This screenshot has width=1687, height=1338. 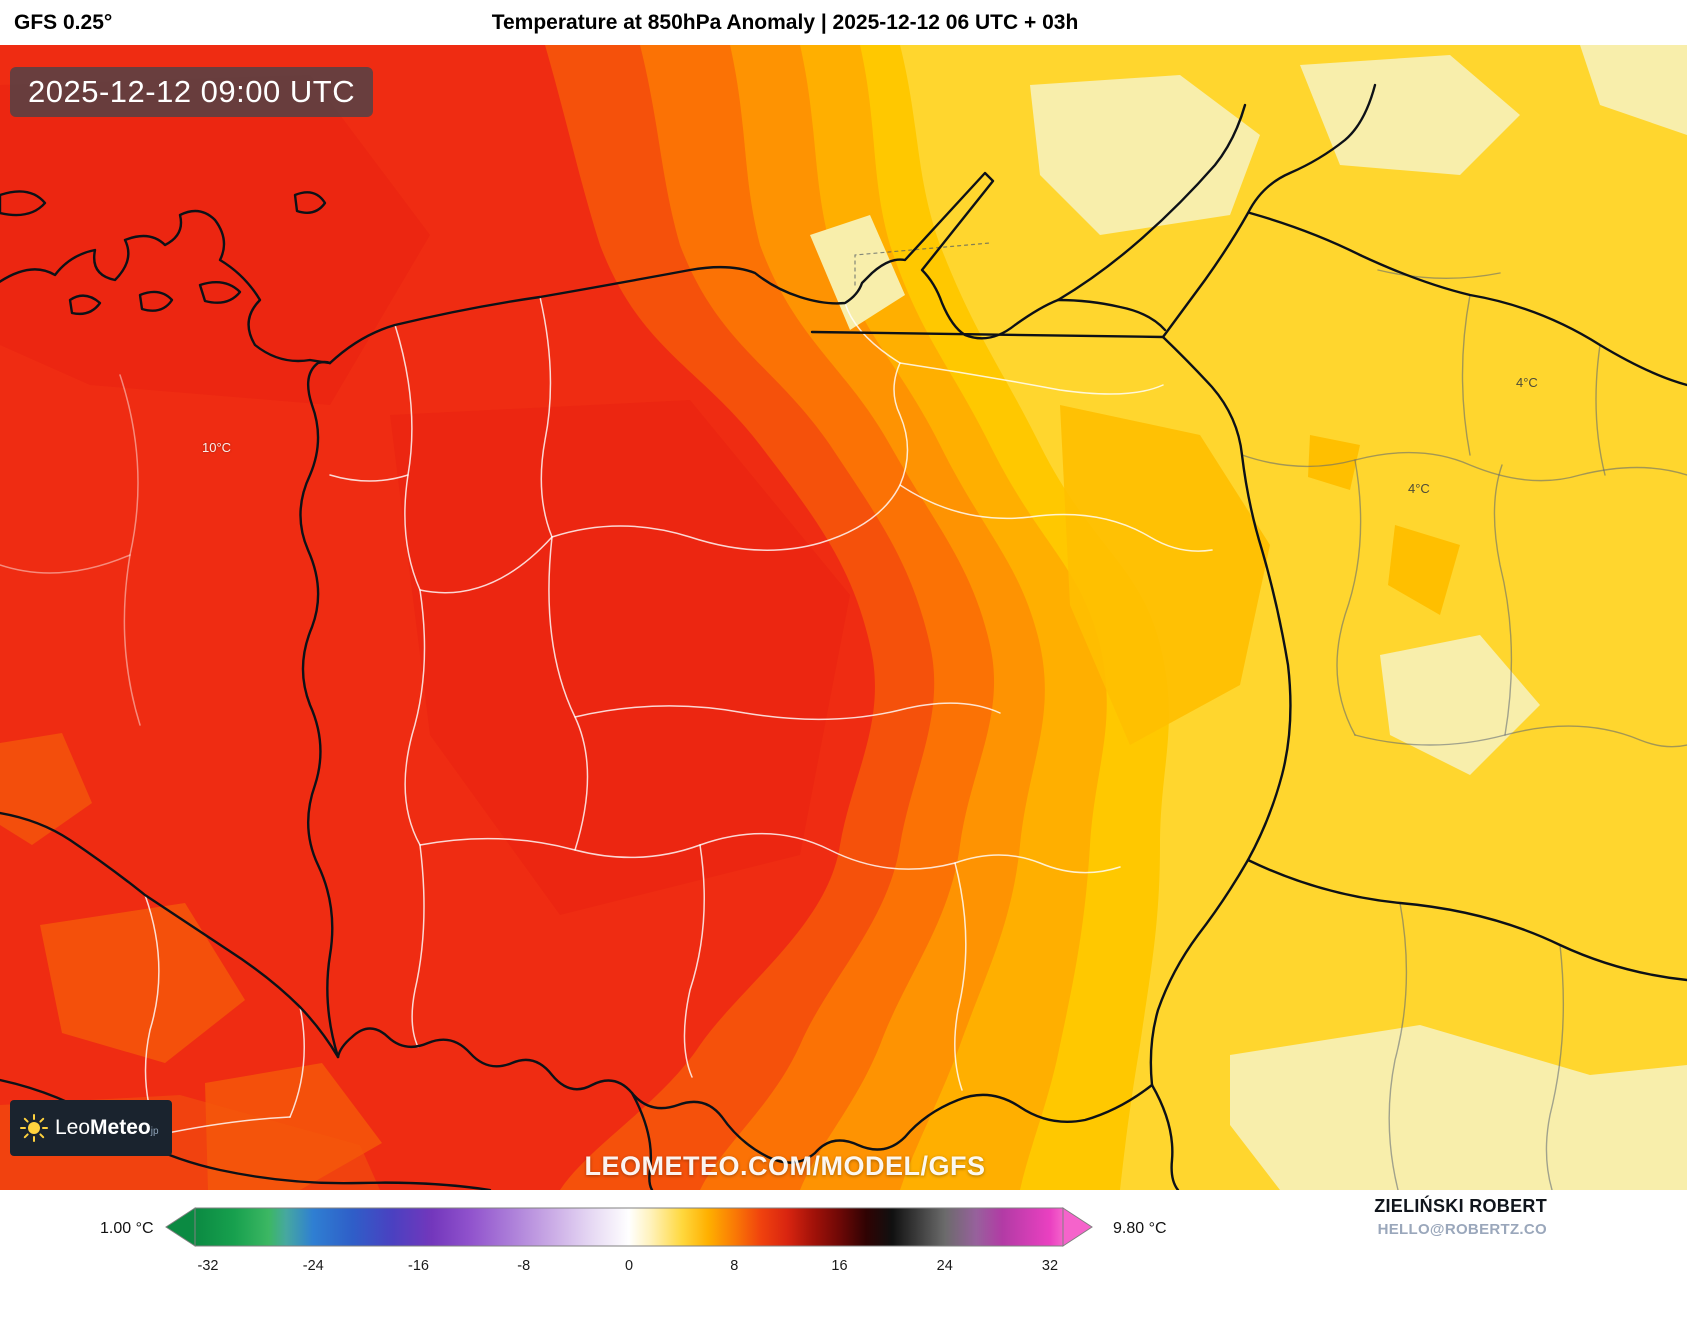 What do you see at coordinates (1140, 1228) in the screenshot?
I see `colorbar-max-label: 9.80 °C` at bounding box center [1140, 1228].